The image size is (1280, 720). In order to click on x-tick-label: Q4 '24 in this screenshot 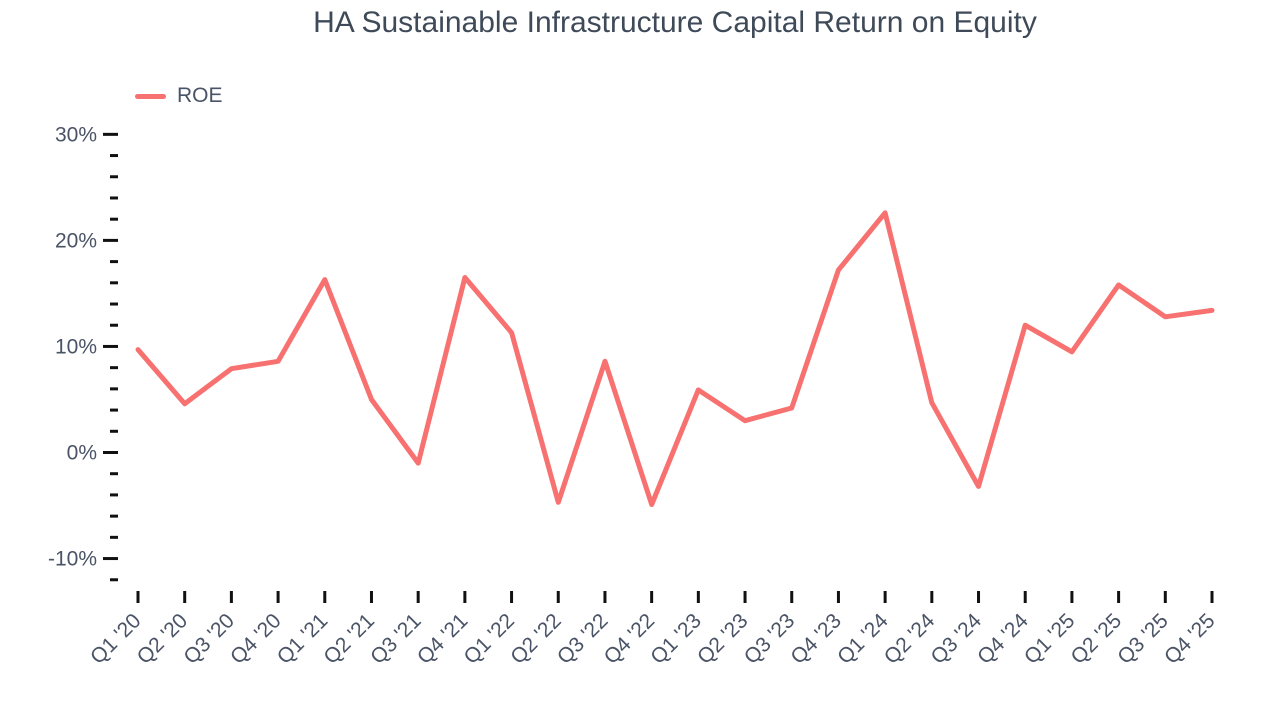, I will do `click(1003, 639)`.